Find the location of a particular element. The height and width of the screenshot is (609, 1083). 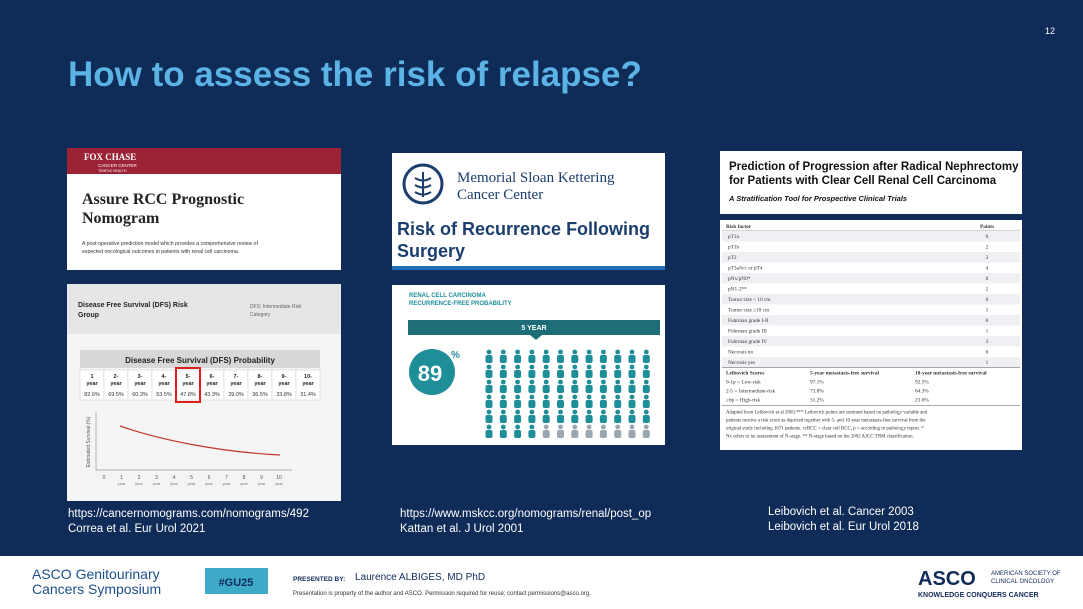

table-cell: pT1b is located at coordinates (734, 248).